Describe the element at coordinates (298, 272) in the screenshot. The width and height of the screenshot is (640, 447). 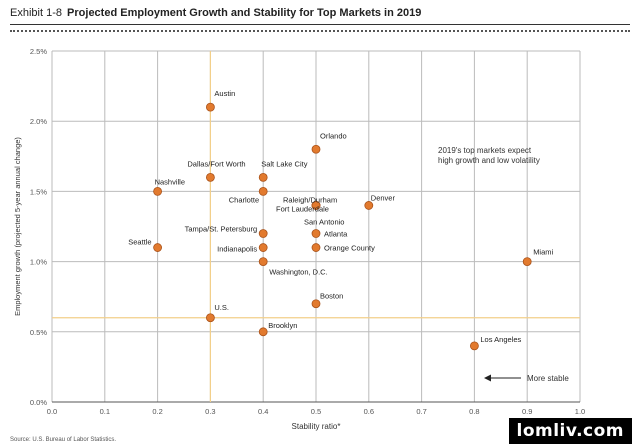
I see `label-washington-d-c: Washington, D.C.` at that location.